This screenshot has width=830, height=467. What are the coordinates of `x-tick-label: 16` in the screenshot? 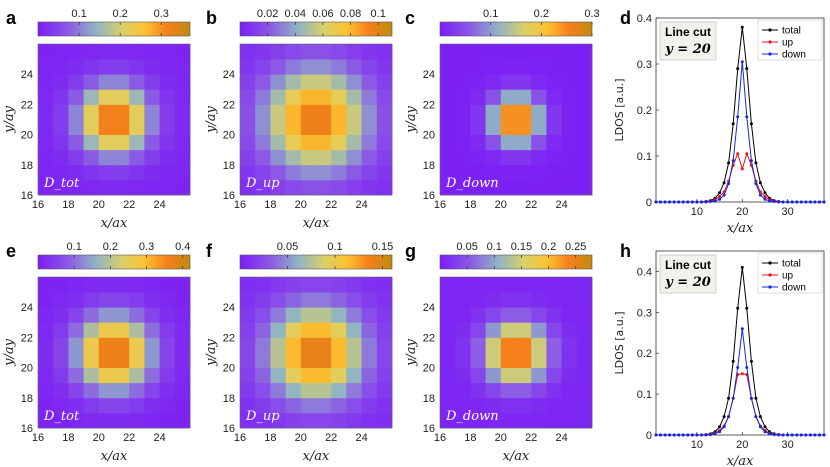 It's located at (240, 438).